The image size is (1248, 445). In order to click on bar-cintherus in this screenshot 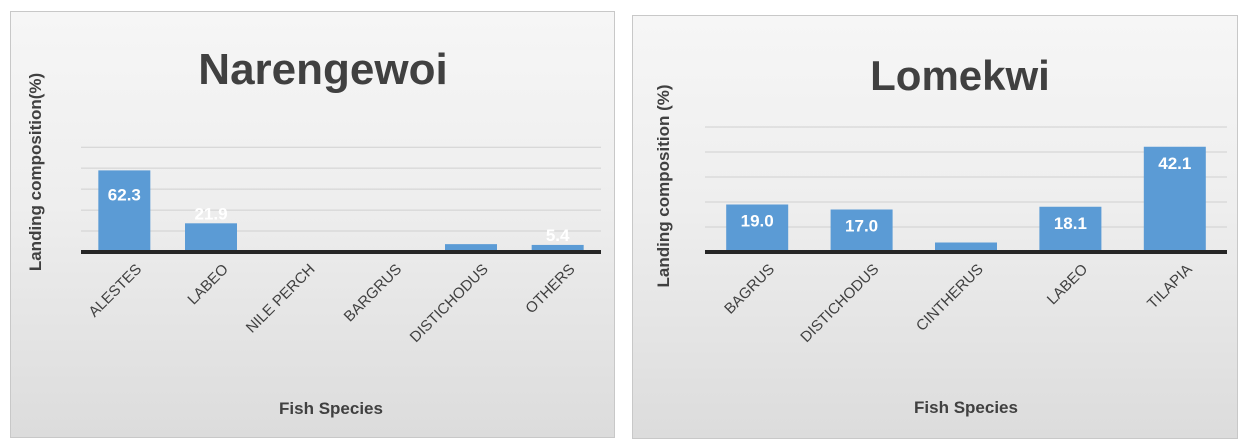, I will do `click(966, 247)`.